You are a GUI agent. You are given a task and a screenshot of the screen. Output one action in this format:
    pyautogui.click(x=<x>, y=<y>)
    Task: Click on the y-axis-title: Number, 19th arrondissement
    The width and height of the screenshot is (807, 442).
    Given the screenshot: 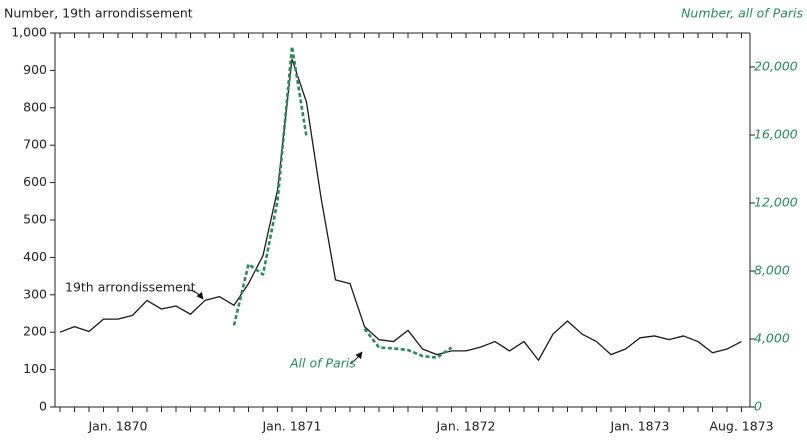 What is the action you would take?
    pyautogui.click(x=98, y=13)
    